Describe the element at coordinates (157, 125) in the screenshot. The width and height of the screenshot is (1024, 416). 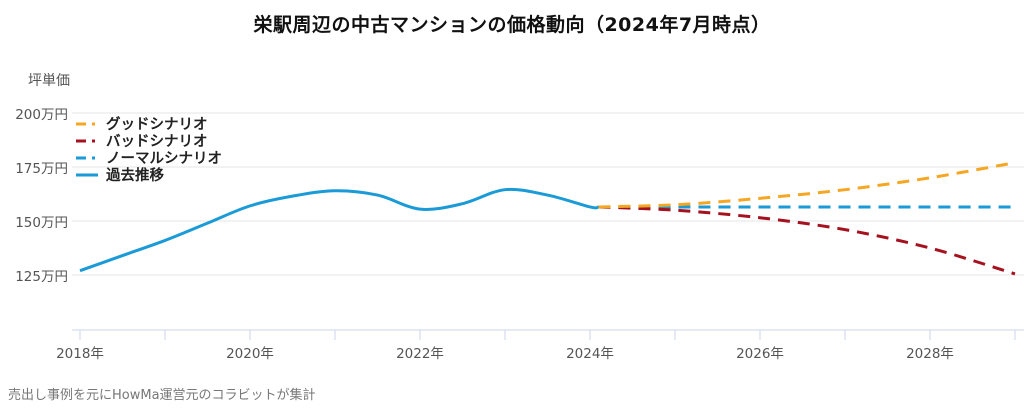
I see `legend-label: グッドシナリオ` at that location.